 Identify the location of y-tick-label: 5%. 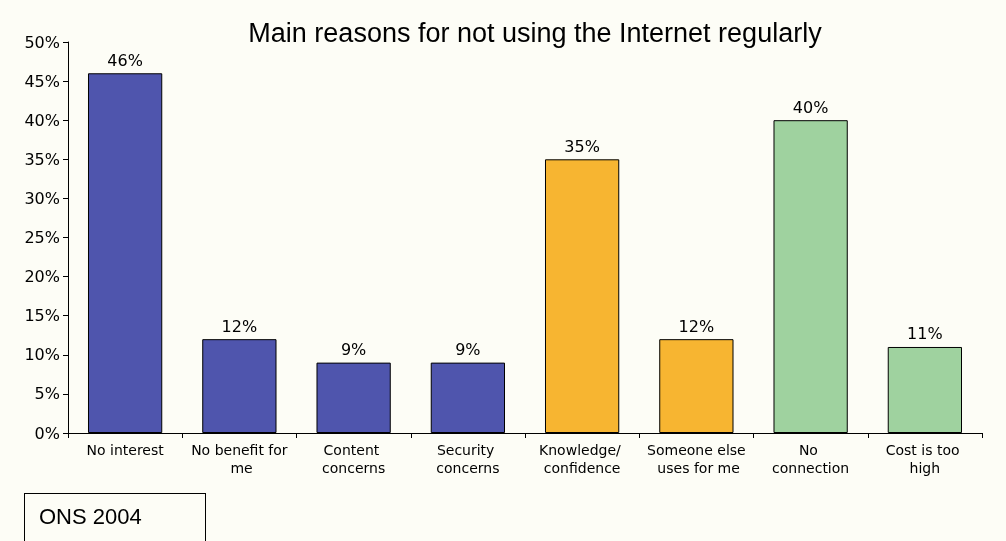
(47, 394).